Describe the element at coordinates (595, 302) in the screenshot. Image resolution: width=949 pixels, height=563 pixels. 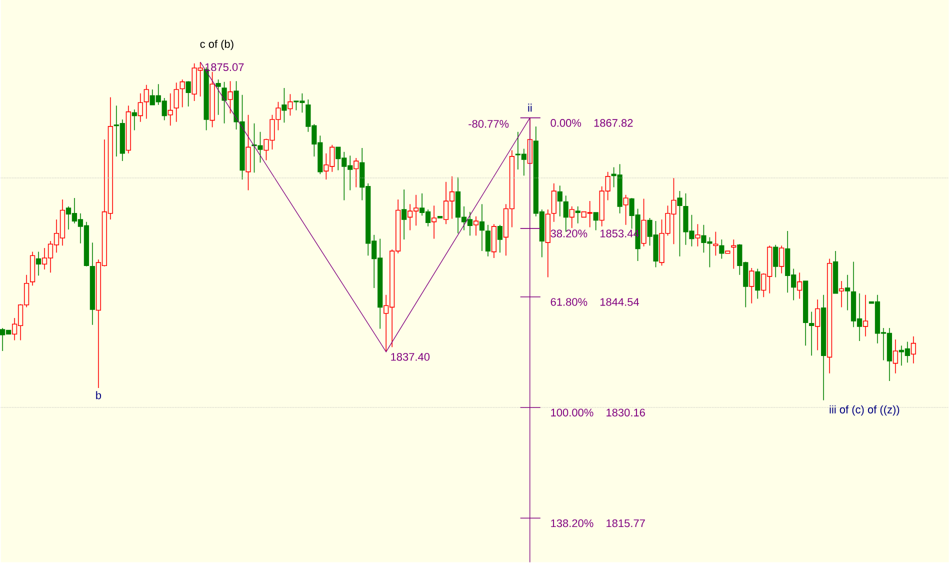
I see `ref-line-label: 61.80% 1844.54` at that location.